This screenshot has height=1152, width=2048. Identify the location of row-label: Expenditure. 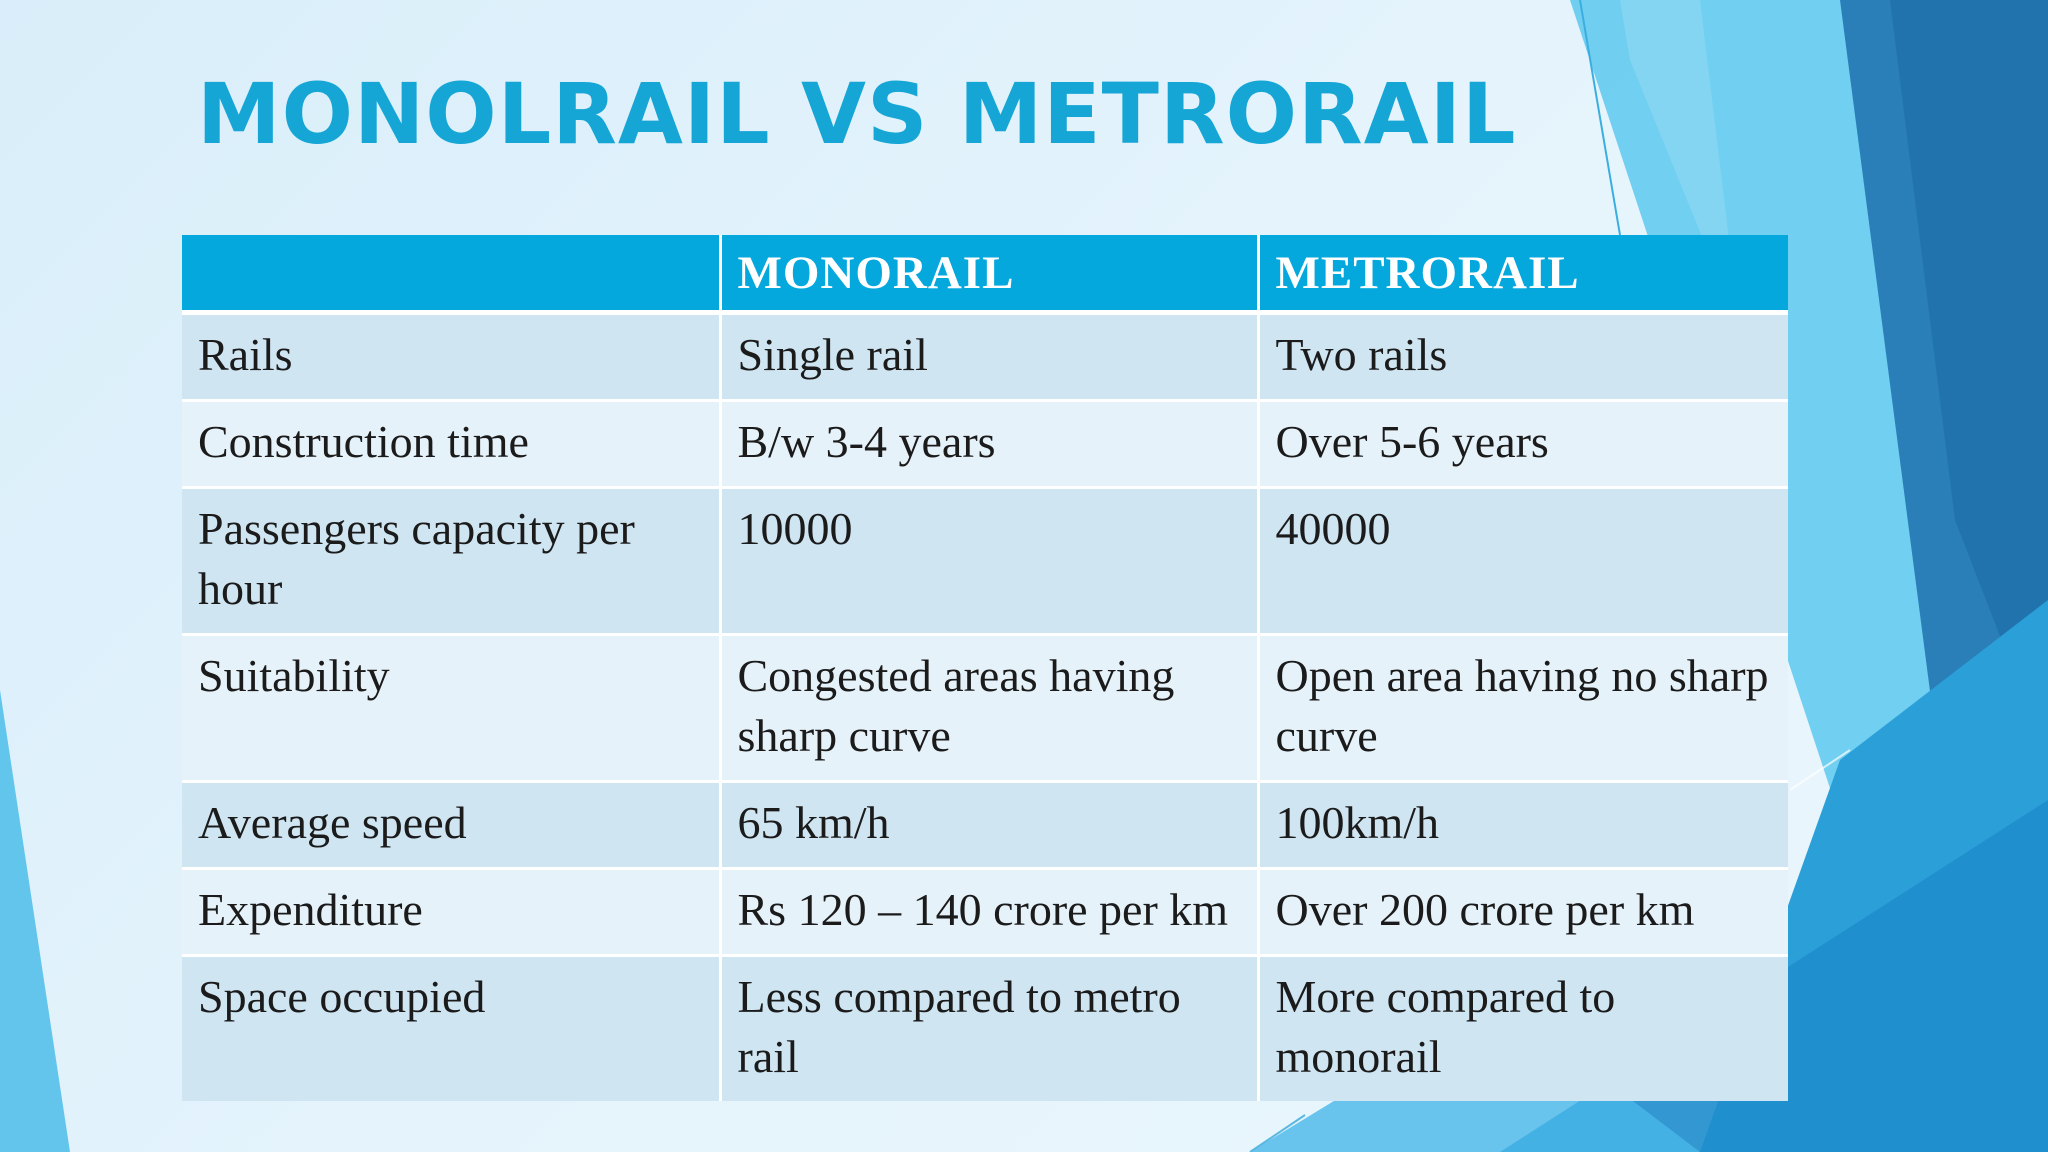
(451, 911).